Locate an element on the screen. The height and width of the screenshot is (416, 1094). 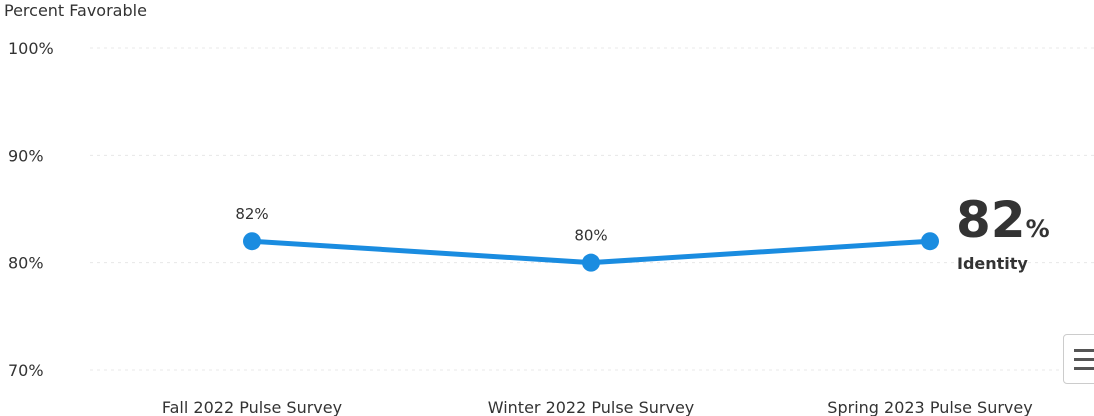
y-tick-label: 100% is located at coordinates (31, 48).